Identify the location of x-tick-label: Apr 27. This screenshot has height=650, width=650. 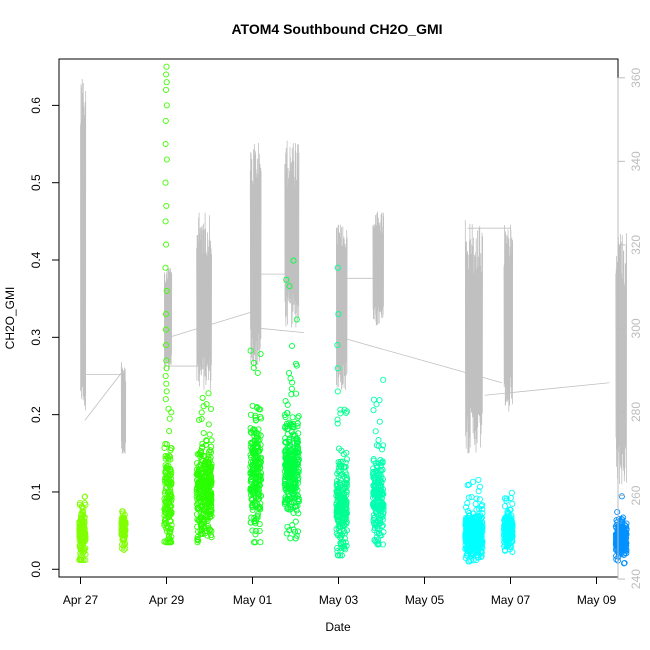
(81, 600).